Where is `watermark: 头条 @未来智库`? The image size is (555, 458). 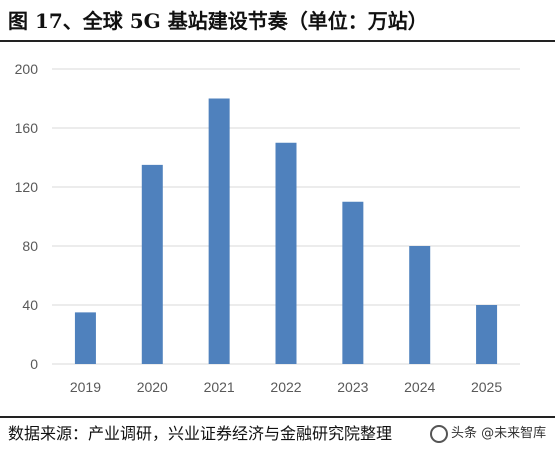 watermark: 头条 @未来智库 is located at coordinates (490, 434).